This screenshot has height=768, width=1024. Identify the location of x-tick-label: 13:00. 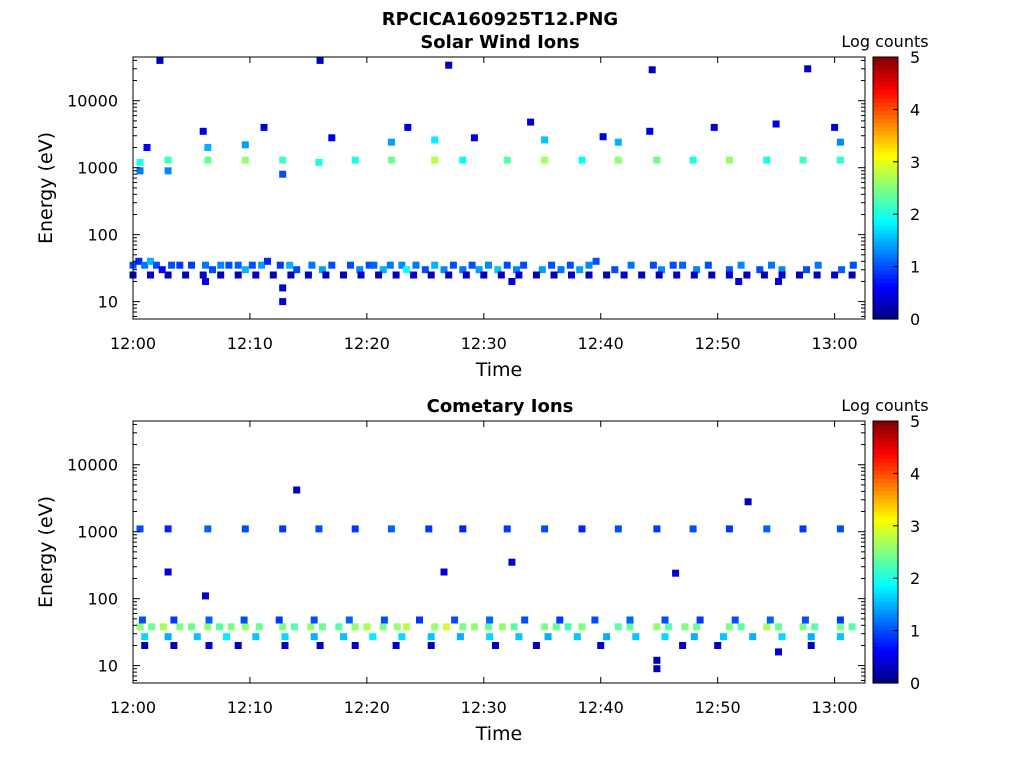
(835, 343).